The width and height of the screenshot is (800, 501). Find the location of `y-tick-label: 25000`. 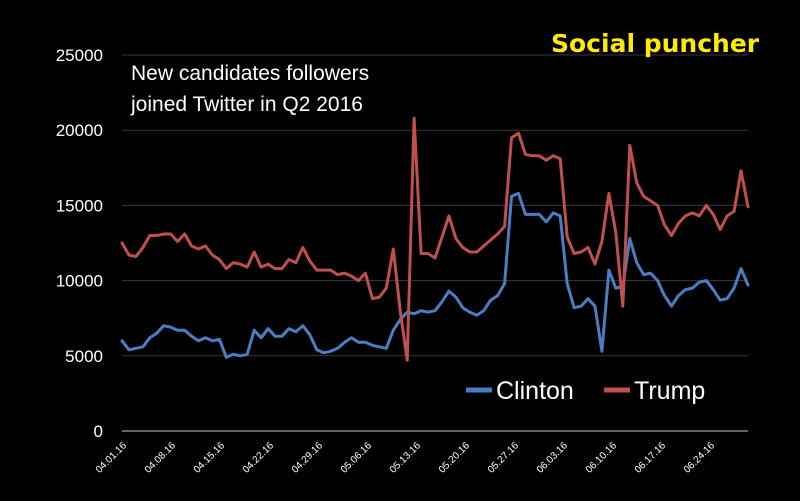

y-tick-label: 25000 is located at coordinates (79, 55).